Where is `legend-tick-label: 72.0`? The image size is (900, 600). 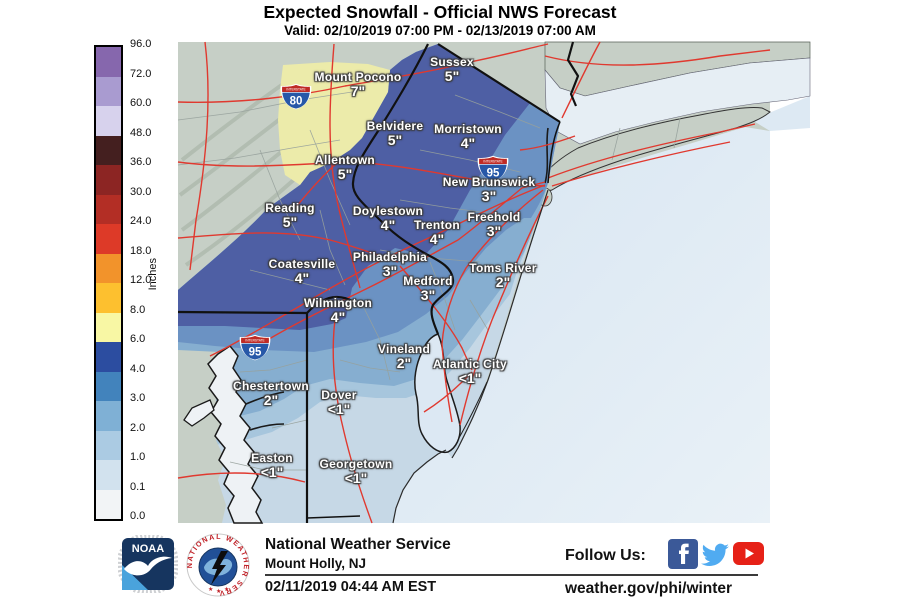
legend-tick-label: 72.0 is located at coordinates (141, 73).